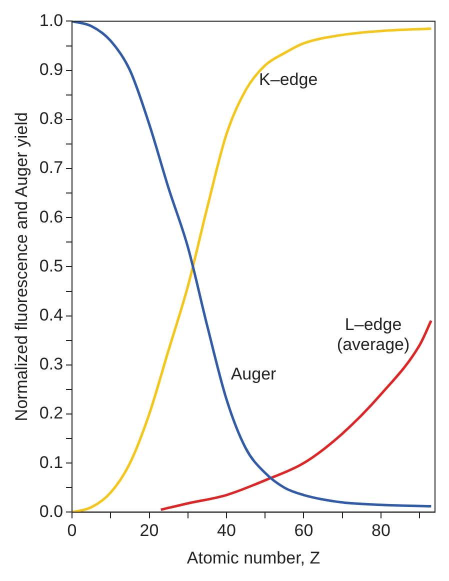  I want to click on y-tick-label: 0.4, so click(51, 314).